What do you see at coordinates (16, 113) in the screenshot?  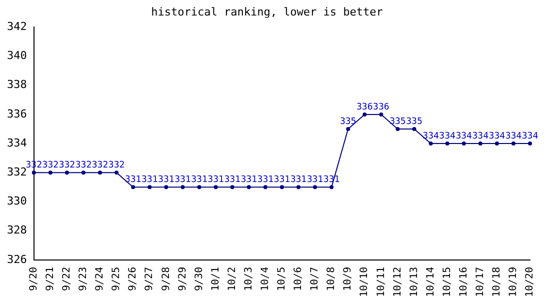 I see `y-tick-label: 336` at bounding box center [16, 113].